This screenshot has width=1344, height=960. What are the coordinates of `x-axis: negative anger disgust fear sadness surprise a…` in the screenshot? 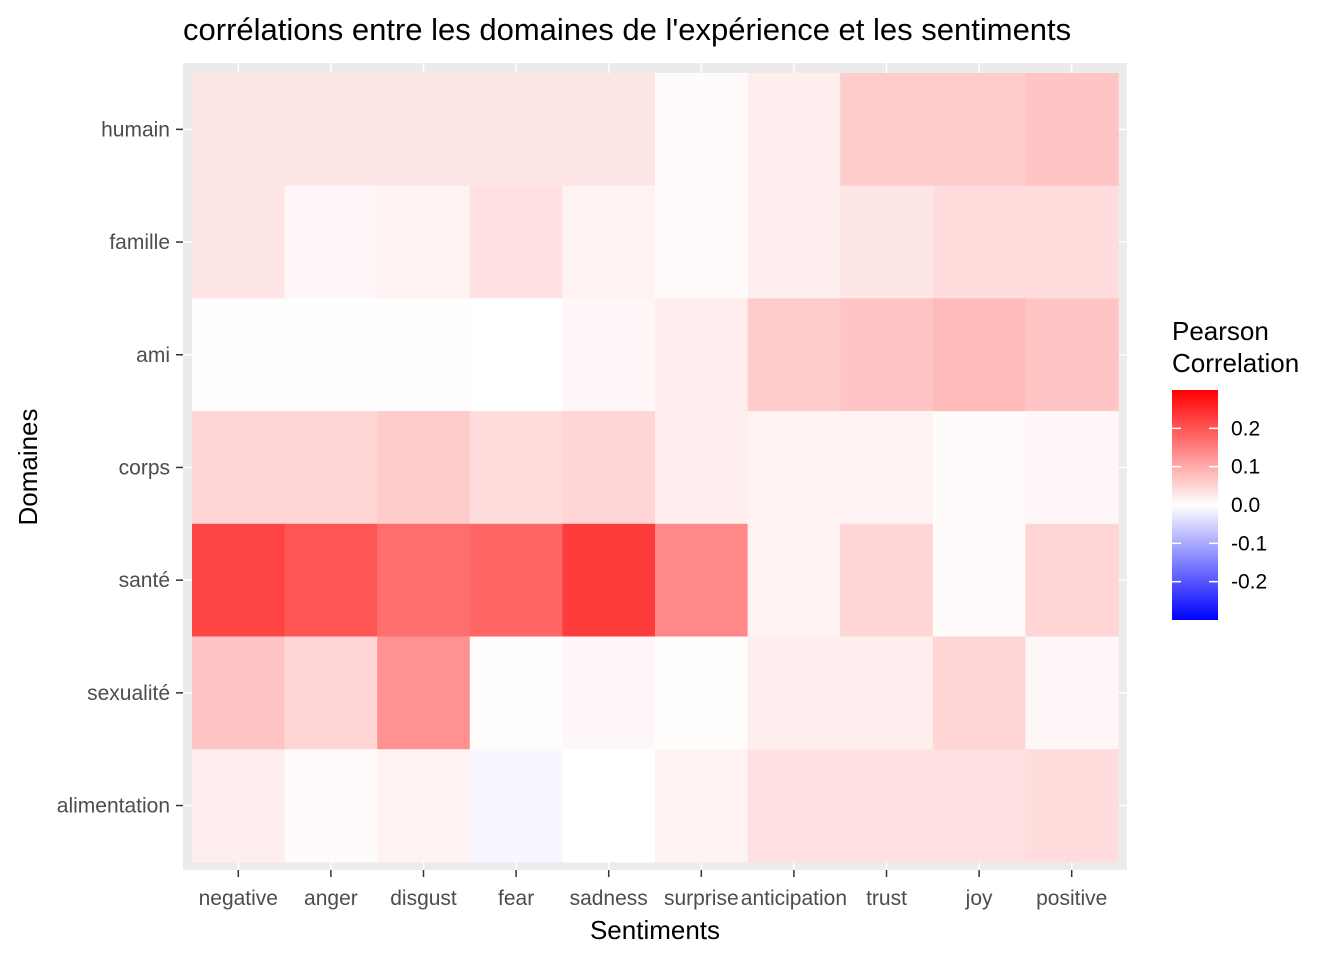 It's located at (653, 890).